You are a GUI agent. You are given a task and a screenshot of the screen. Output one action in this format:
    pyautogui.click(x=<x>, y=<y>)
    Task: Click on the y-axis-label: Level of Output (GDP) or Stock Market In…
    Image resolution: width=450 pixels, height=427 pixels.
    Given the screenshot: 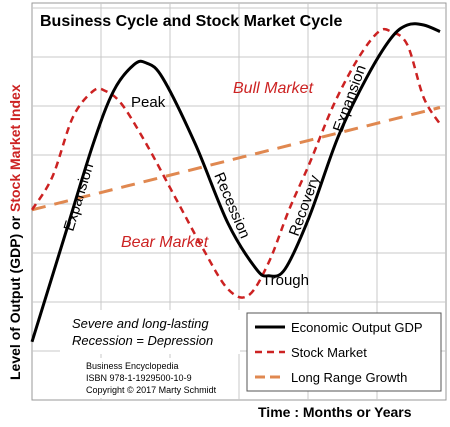 What is the action you would take?
    pyautogui.click(x=15, y=232)
    